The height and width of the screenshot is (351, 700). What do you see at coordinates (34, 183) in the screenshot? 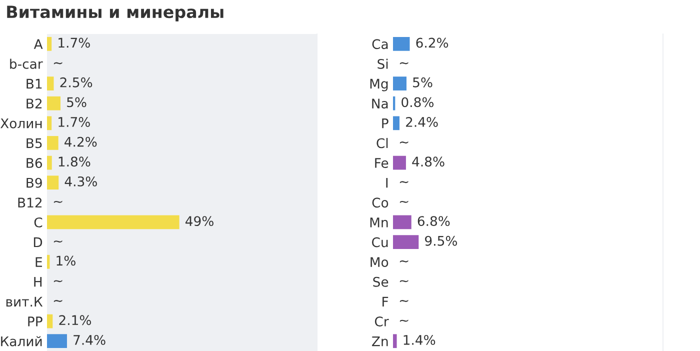
I see `y-tick-label: B9` at bounding box center [34, 183].